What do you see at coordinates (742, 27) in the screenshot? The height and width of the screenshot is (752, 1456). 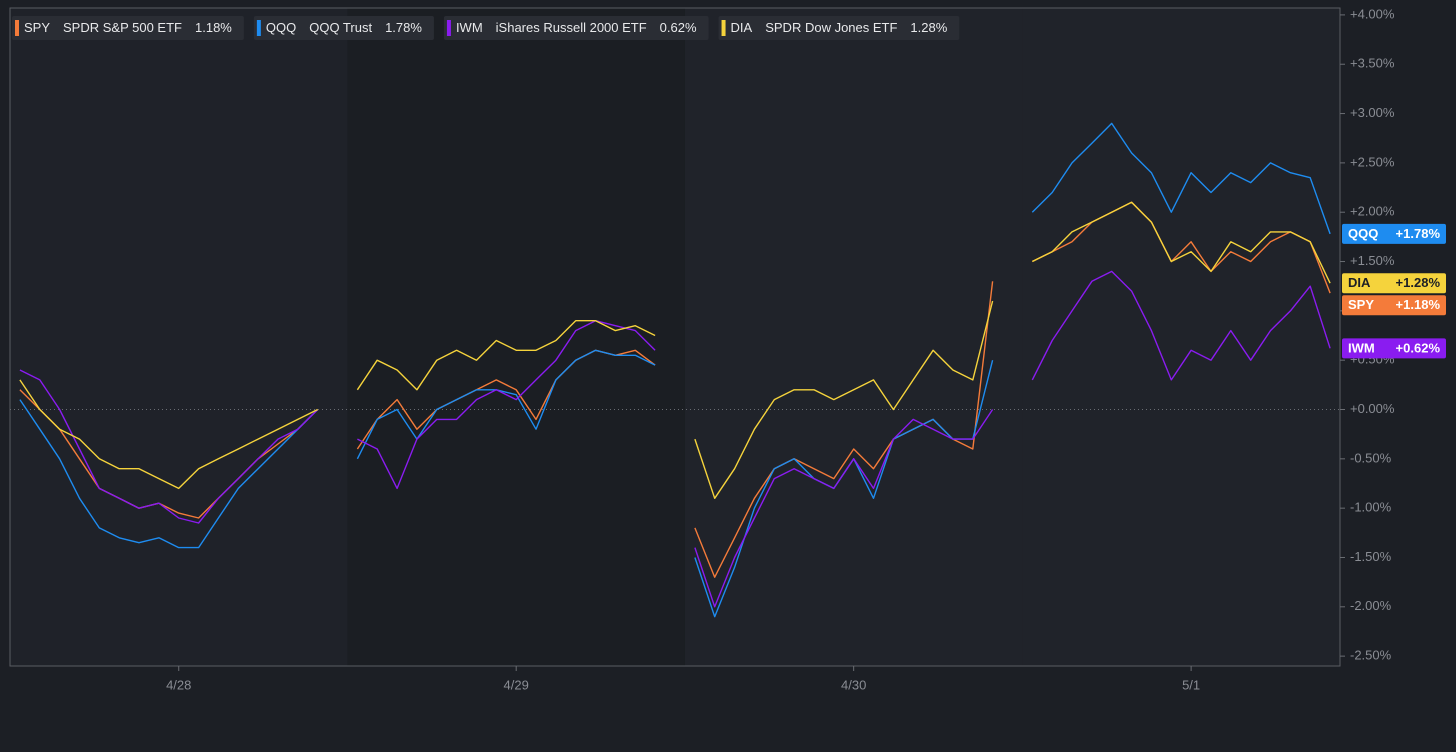 I see `legend-ticker: DIA` at bounding box center [742, 27].